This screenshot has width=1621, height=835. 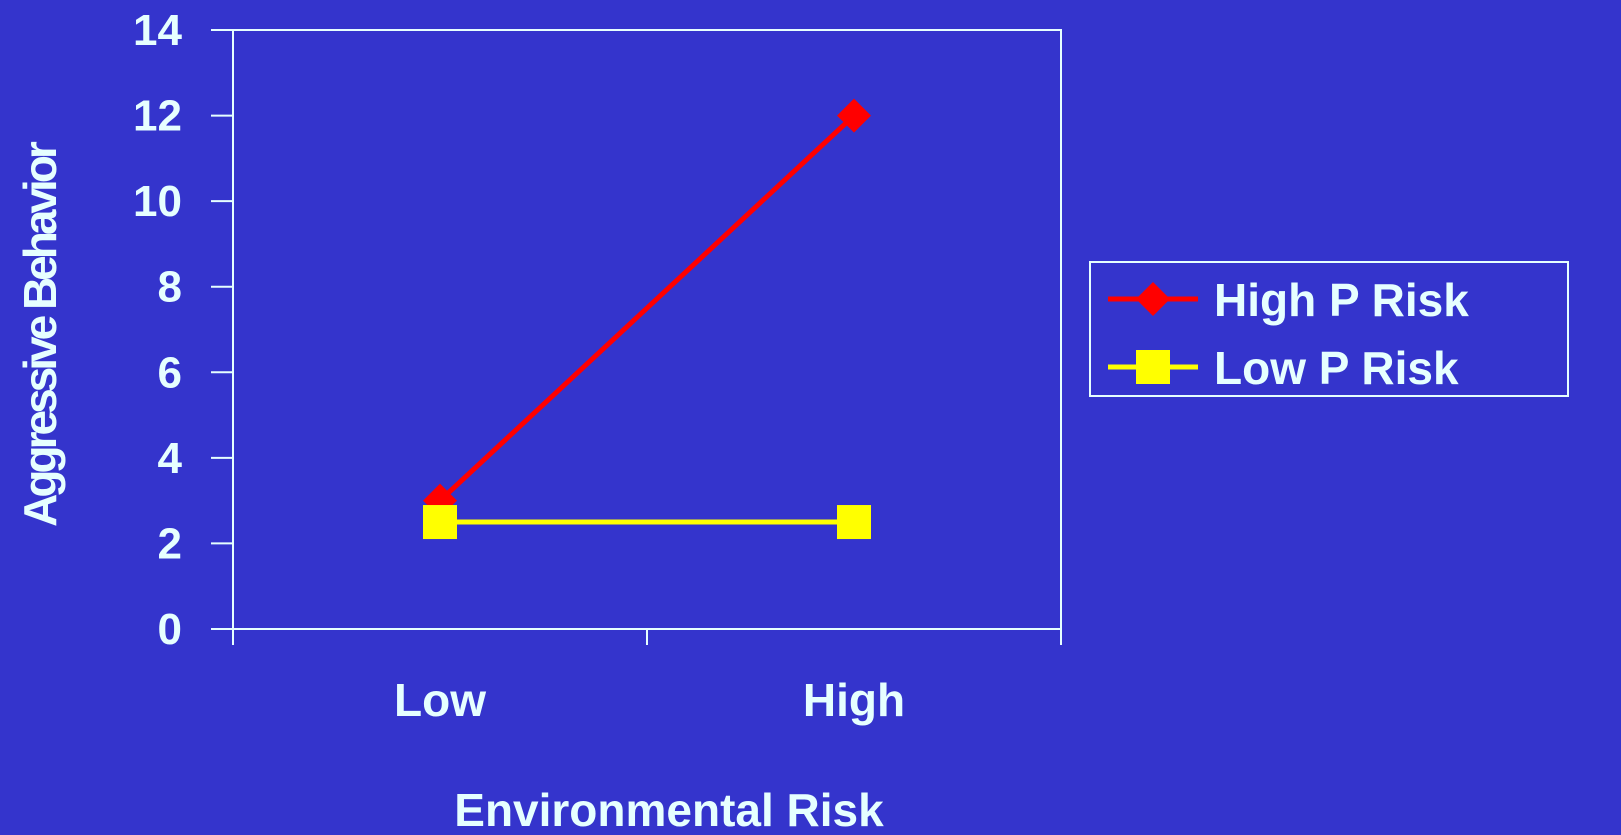 I want to click on y-tick-label: 0, so click(x=170, y=629).